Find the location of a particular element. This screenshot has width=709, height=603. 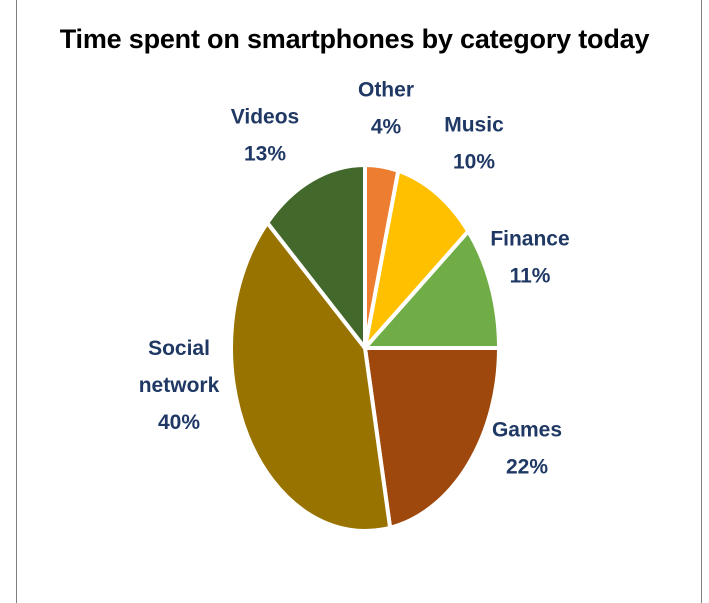

pie-slice-music is located at coordinates (417, 259).